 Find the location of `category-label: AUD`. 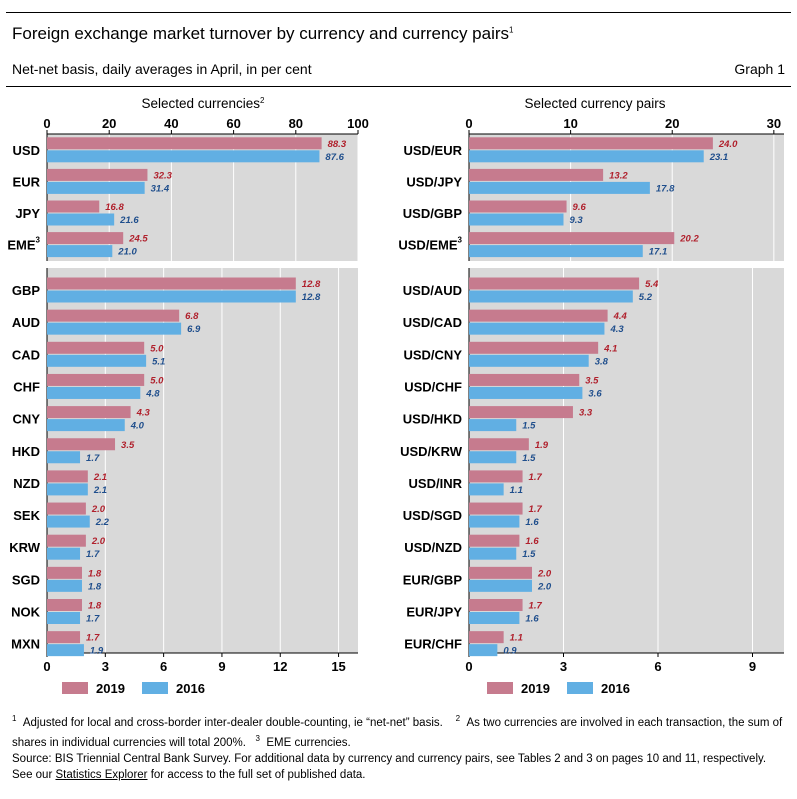

category-label: AUD is located at coordinates (26, 322).